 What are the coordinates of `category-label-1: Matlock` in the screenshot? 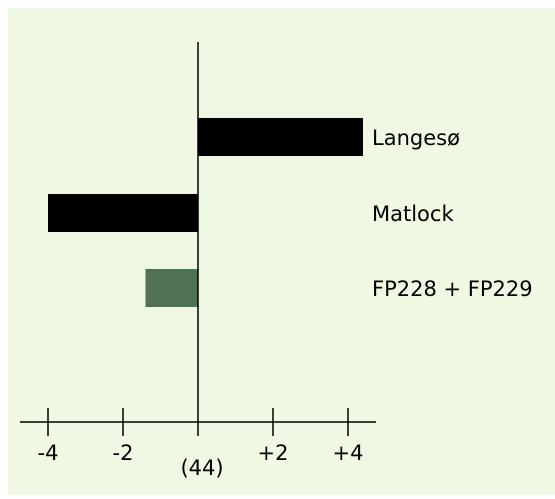 It's located at (413, 214).